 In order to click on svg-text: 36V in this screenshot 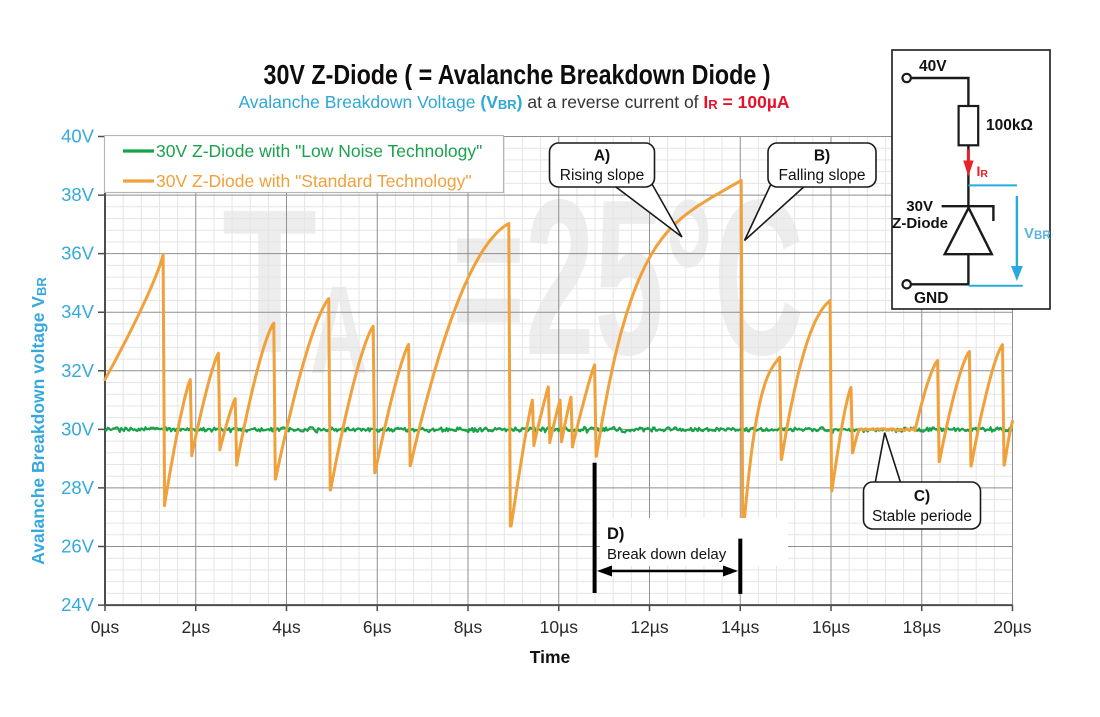, I will do `click(78, 253)`.